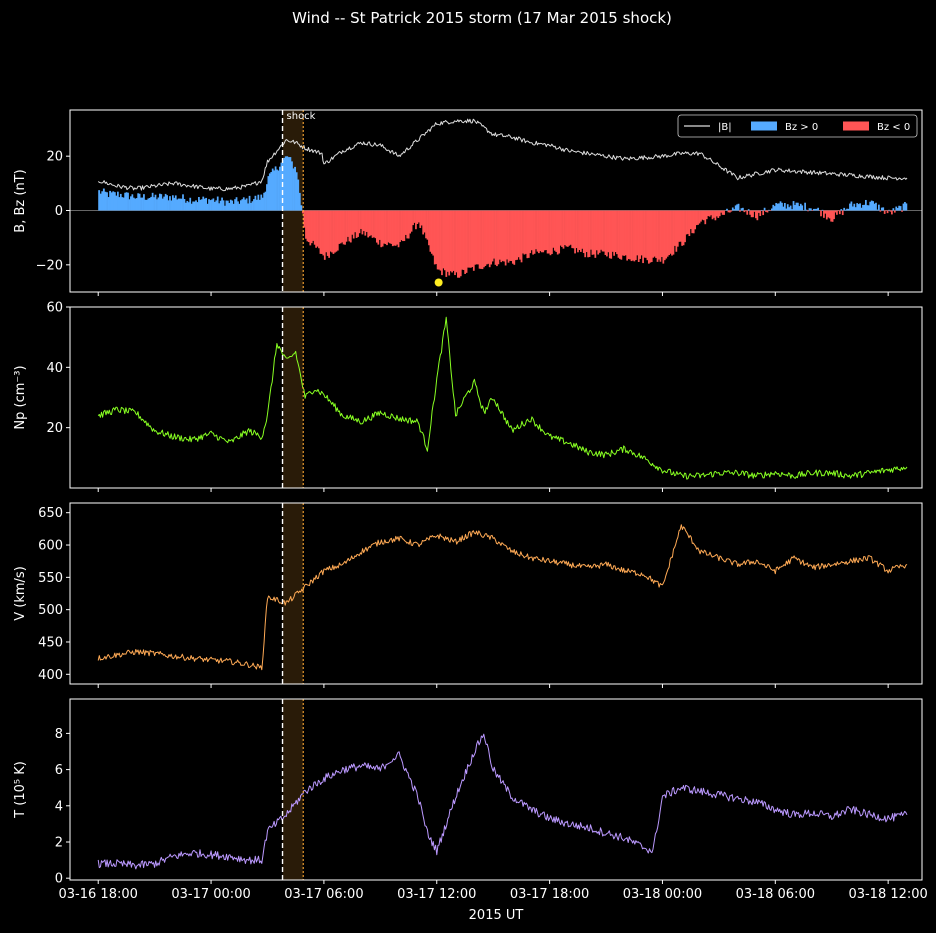 This screenshot has width=936, height=933. Describe the element at coordinates (59, 734) in the screenshot. I see `y-tick-label: 8` at that location.